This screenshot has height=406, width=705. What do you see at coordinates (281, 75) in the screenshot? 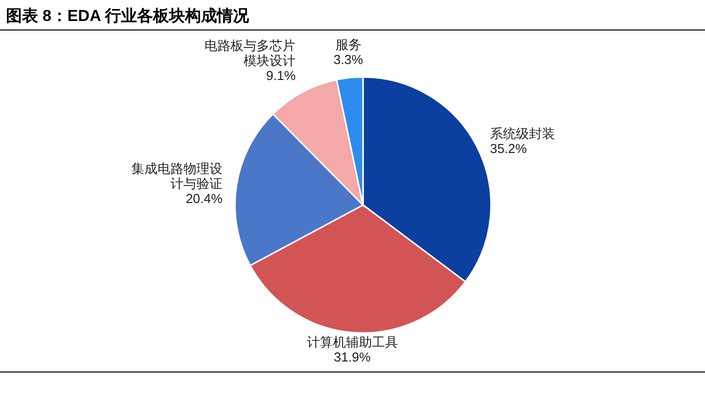
I see `data-label: 9.1%` at bounding box center [281, 75].